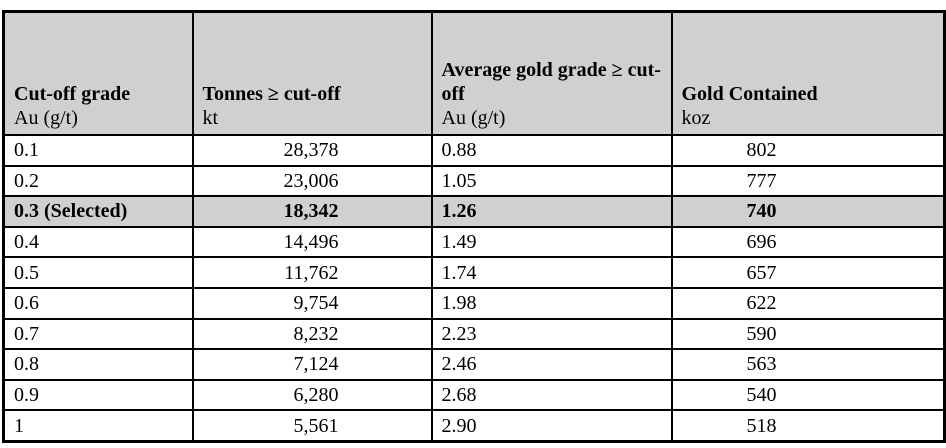 This screenshot has height=448, width=946. Describe the element at coordinates (808, 303) in the screenshot. I see `gold-contained-cell: 622` at that location.